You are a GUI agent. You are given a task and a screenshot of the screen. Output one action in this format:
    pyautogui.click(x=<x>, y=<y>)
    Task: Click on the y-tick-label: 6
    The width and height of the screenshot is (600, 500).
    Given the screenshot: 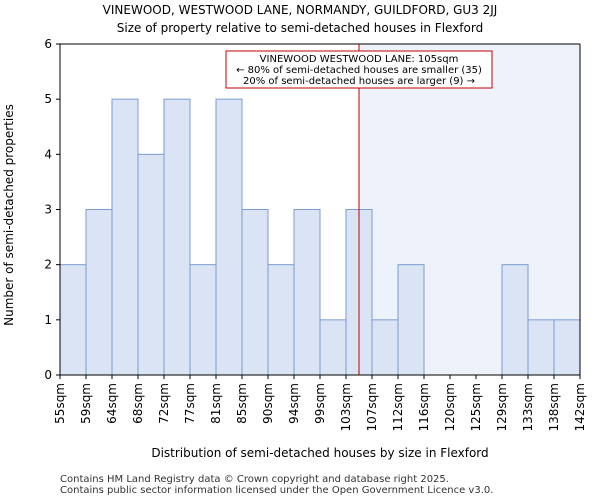 What is the action you would take?
    pyautogui.click(x=48, y=44)
    